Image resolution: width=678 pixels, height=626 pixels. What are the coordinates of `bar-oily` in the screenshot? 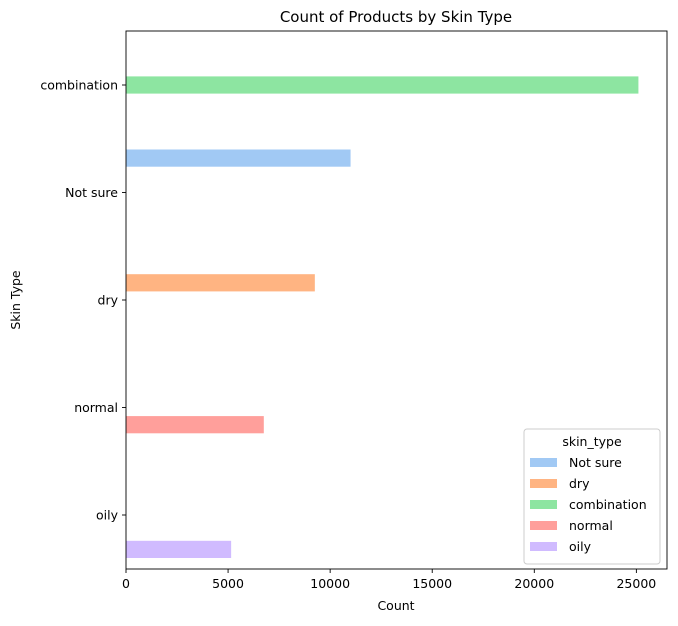 It's located at (179, 549).